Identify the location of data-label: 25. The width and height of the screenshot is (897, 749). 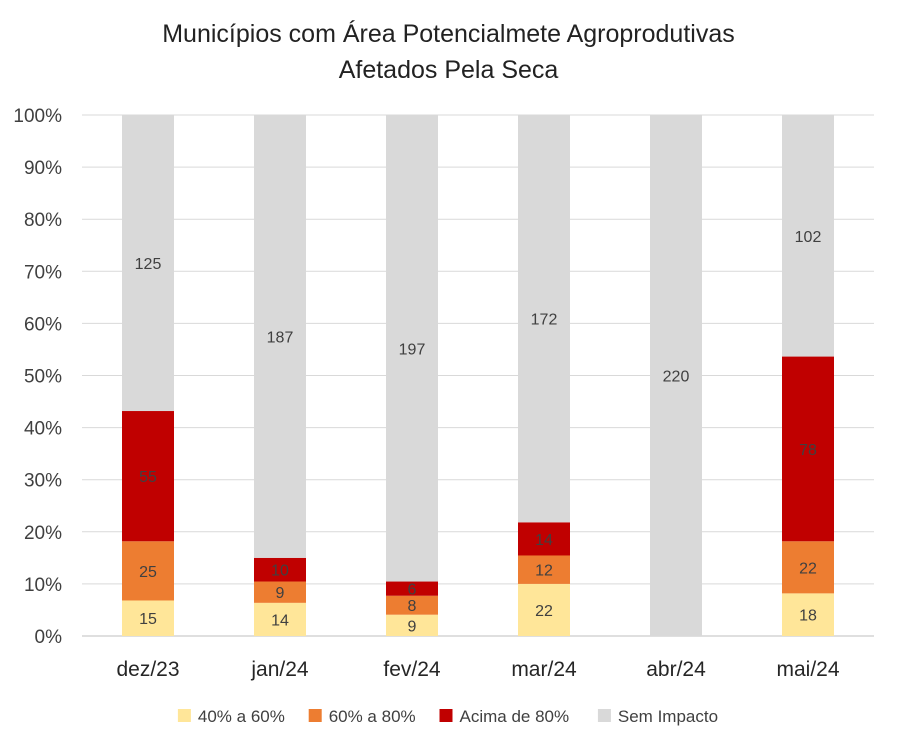
(148, 572).